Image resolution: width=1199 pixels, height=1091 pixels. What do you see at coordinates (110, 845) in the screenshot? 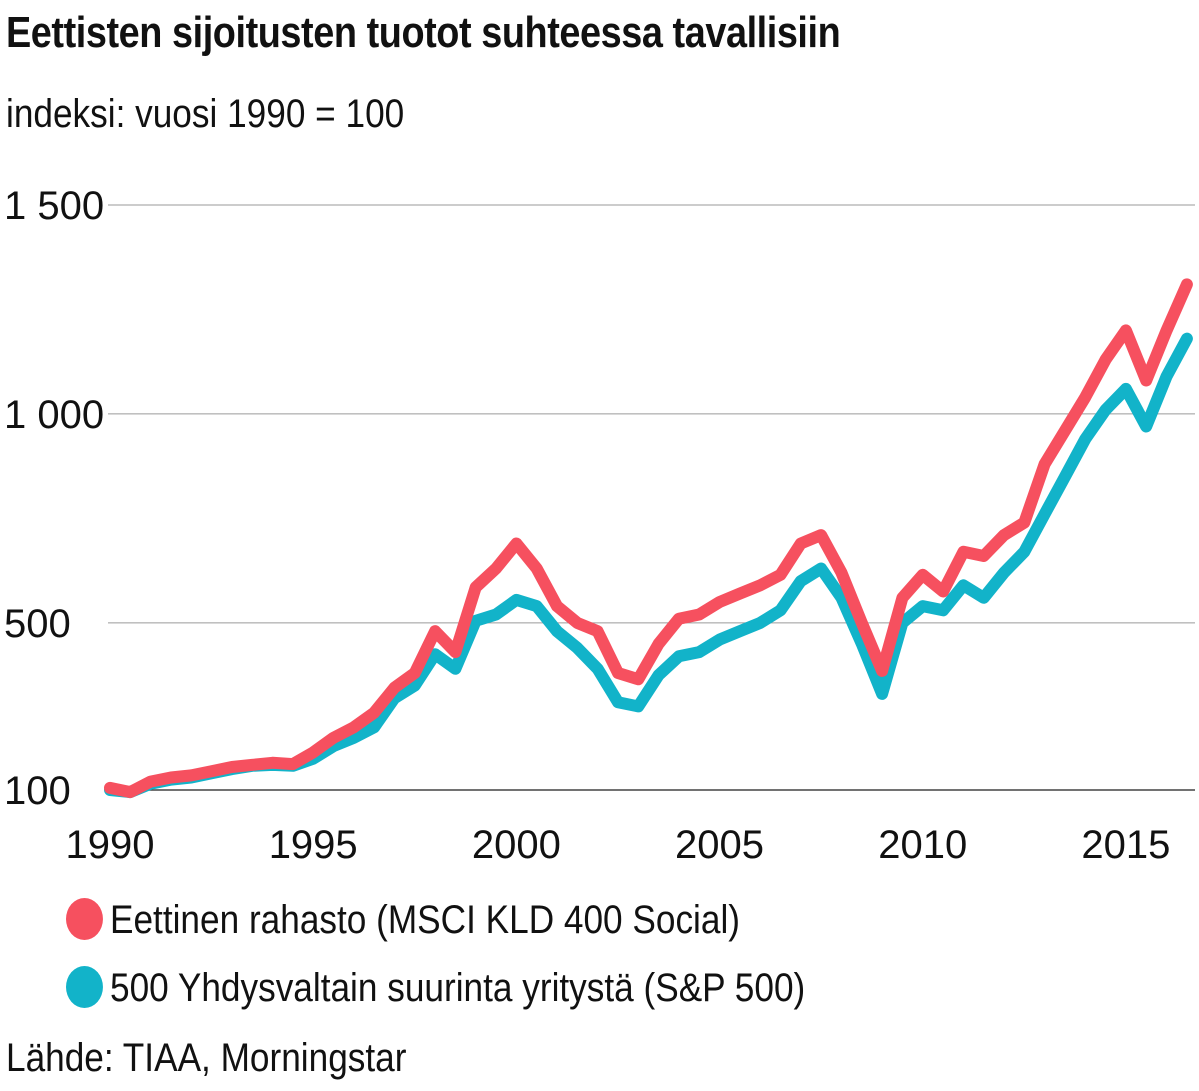
I see `x-tick-label: 1990` at bounding box center [110, 845].